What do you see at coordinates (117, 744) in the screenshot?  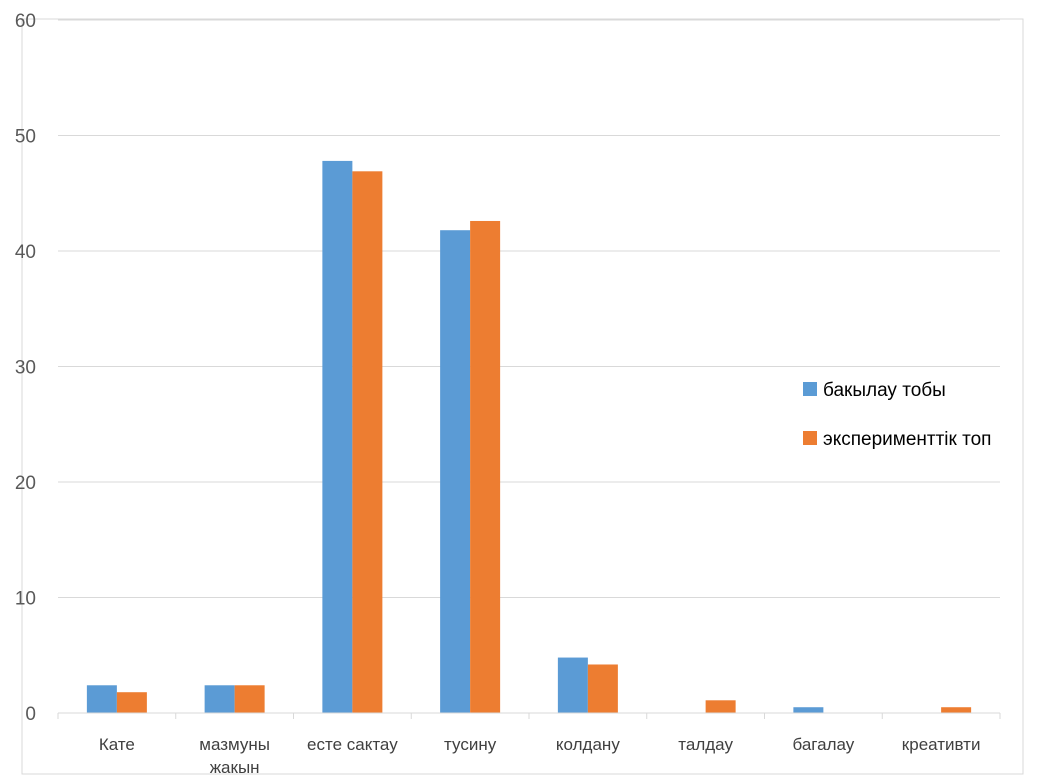 I see `x-category-label: Кате` at bounding box center [117, 744].